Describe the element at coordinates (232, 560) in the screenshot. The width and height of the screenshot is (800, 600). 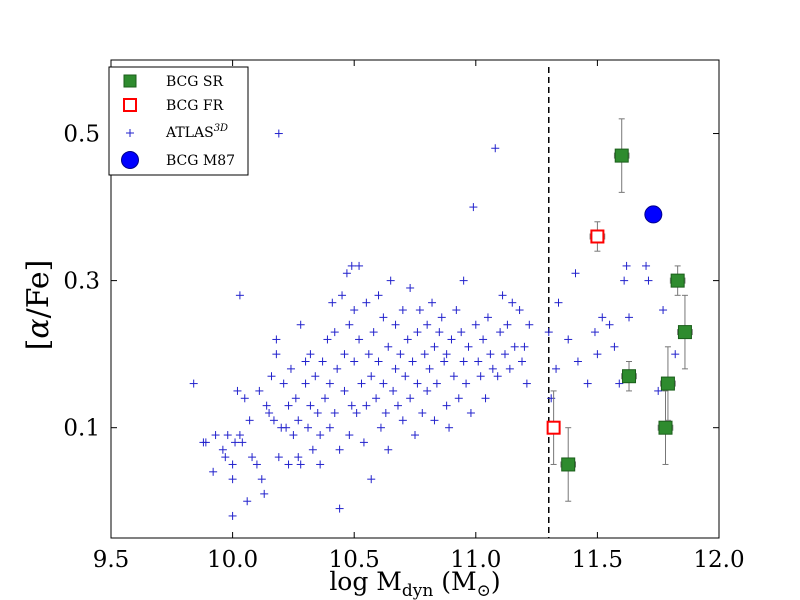
I see `x-tick-label: 10.0` at that location.